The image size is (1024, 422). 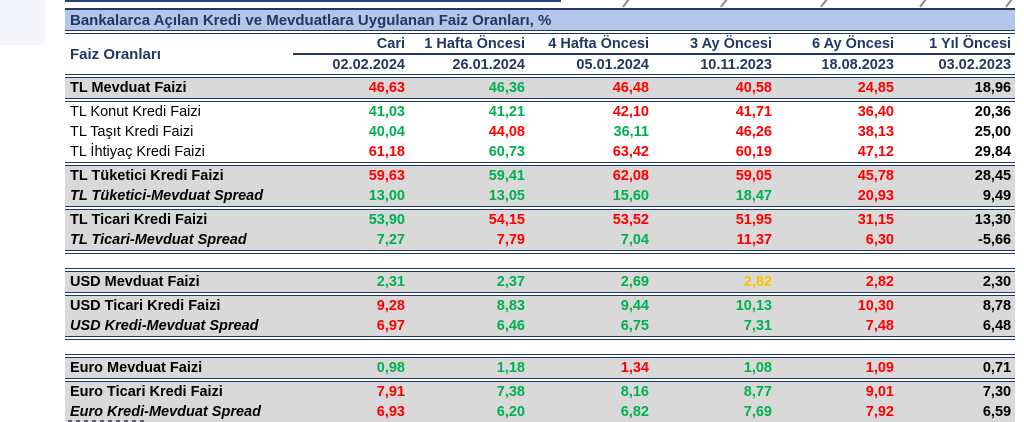 What do you see at coordinates (714, 66) in the screenshot?
I see `column-date-3-ay: 10.11.2023` at bounding box center [714, 66].